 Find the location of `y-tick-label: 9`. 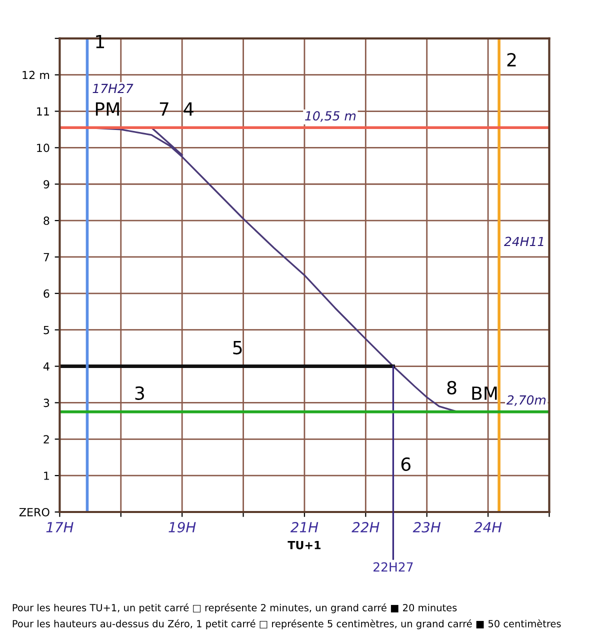

y-tick-label: 9 is located at coordinates (47, 184).